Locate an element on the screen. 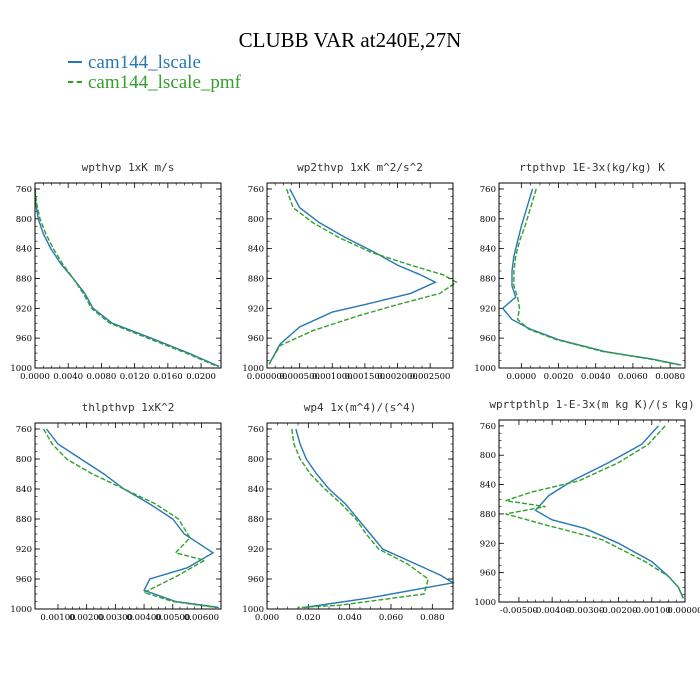  x-tick-label: 0.00600 is located at coordinates (201, 618).